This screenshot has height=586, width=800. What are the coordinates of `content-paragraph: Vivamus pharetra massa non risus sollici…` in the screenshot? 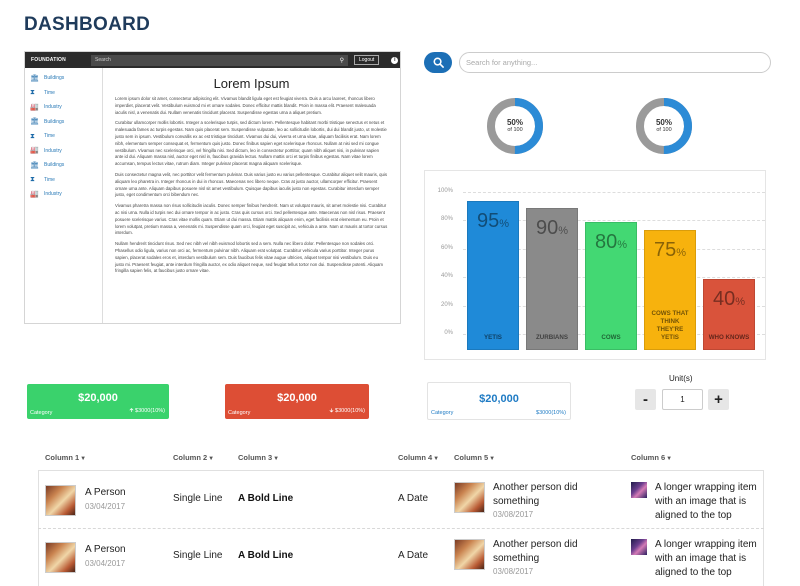 It's located at (251, 219).